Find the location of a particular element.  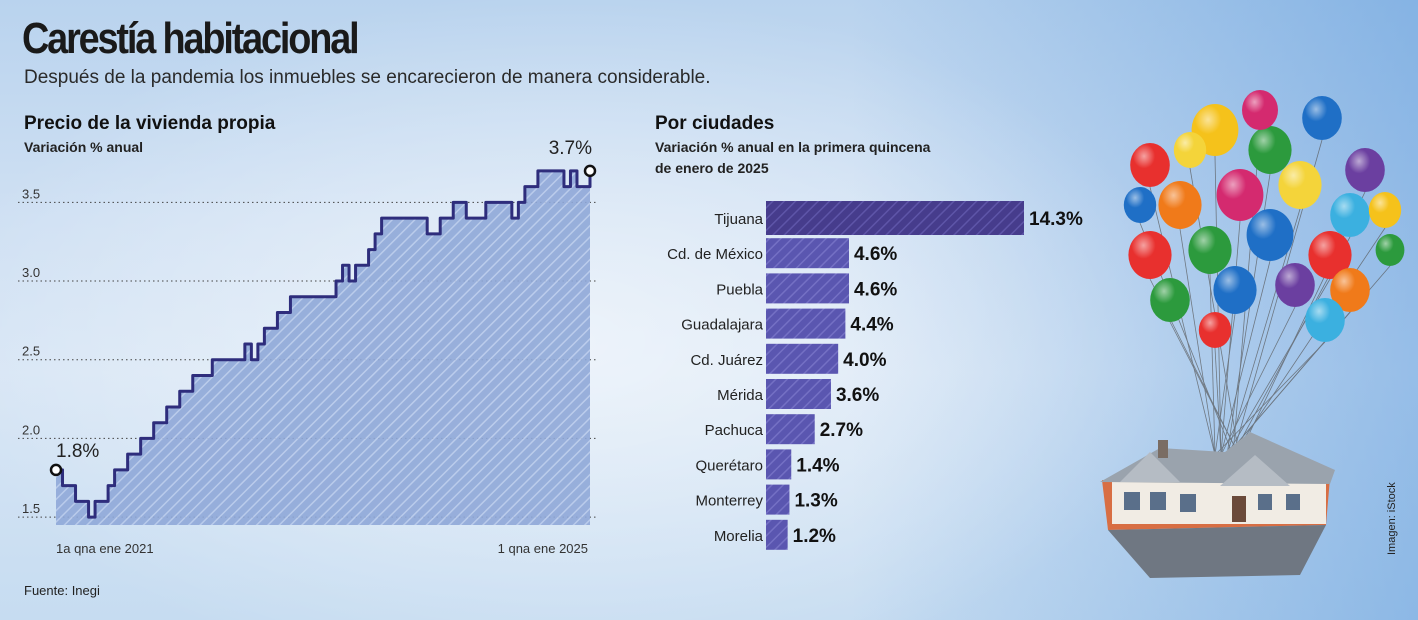

y-tick-label: 3.0 is located at coordinates (31, 272).